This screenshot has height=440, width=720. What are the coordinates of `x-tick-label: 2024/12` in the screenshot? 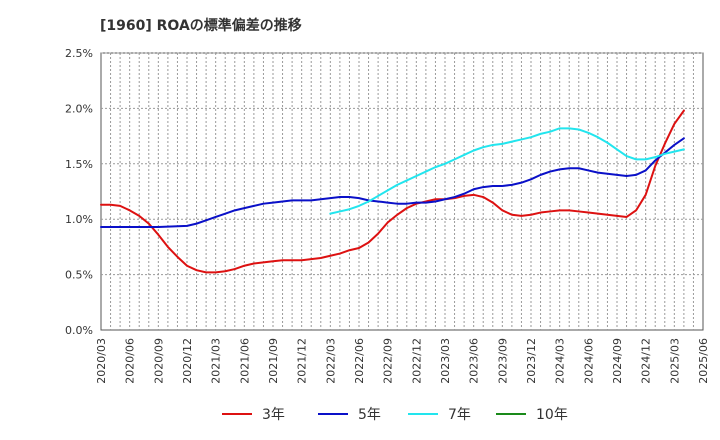 It's located at (646, 361).